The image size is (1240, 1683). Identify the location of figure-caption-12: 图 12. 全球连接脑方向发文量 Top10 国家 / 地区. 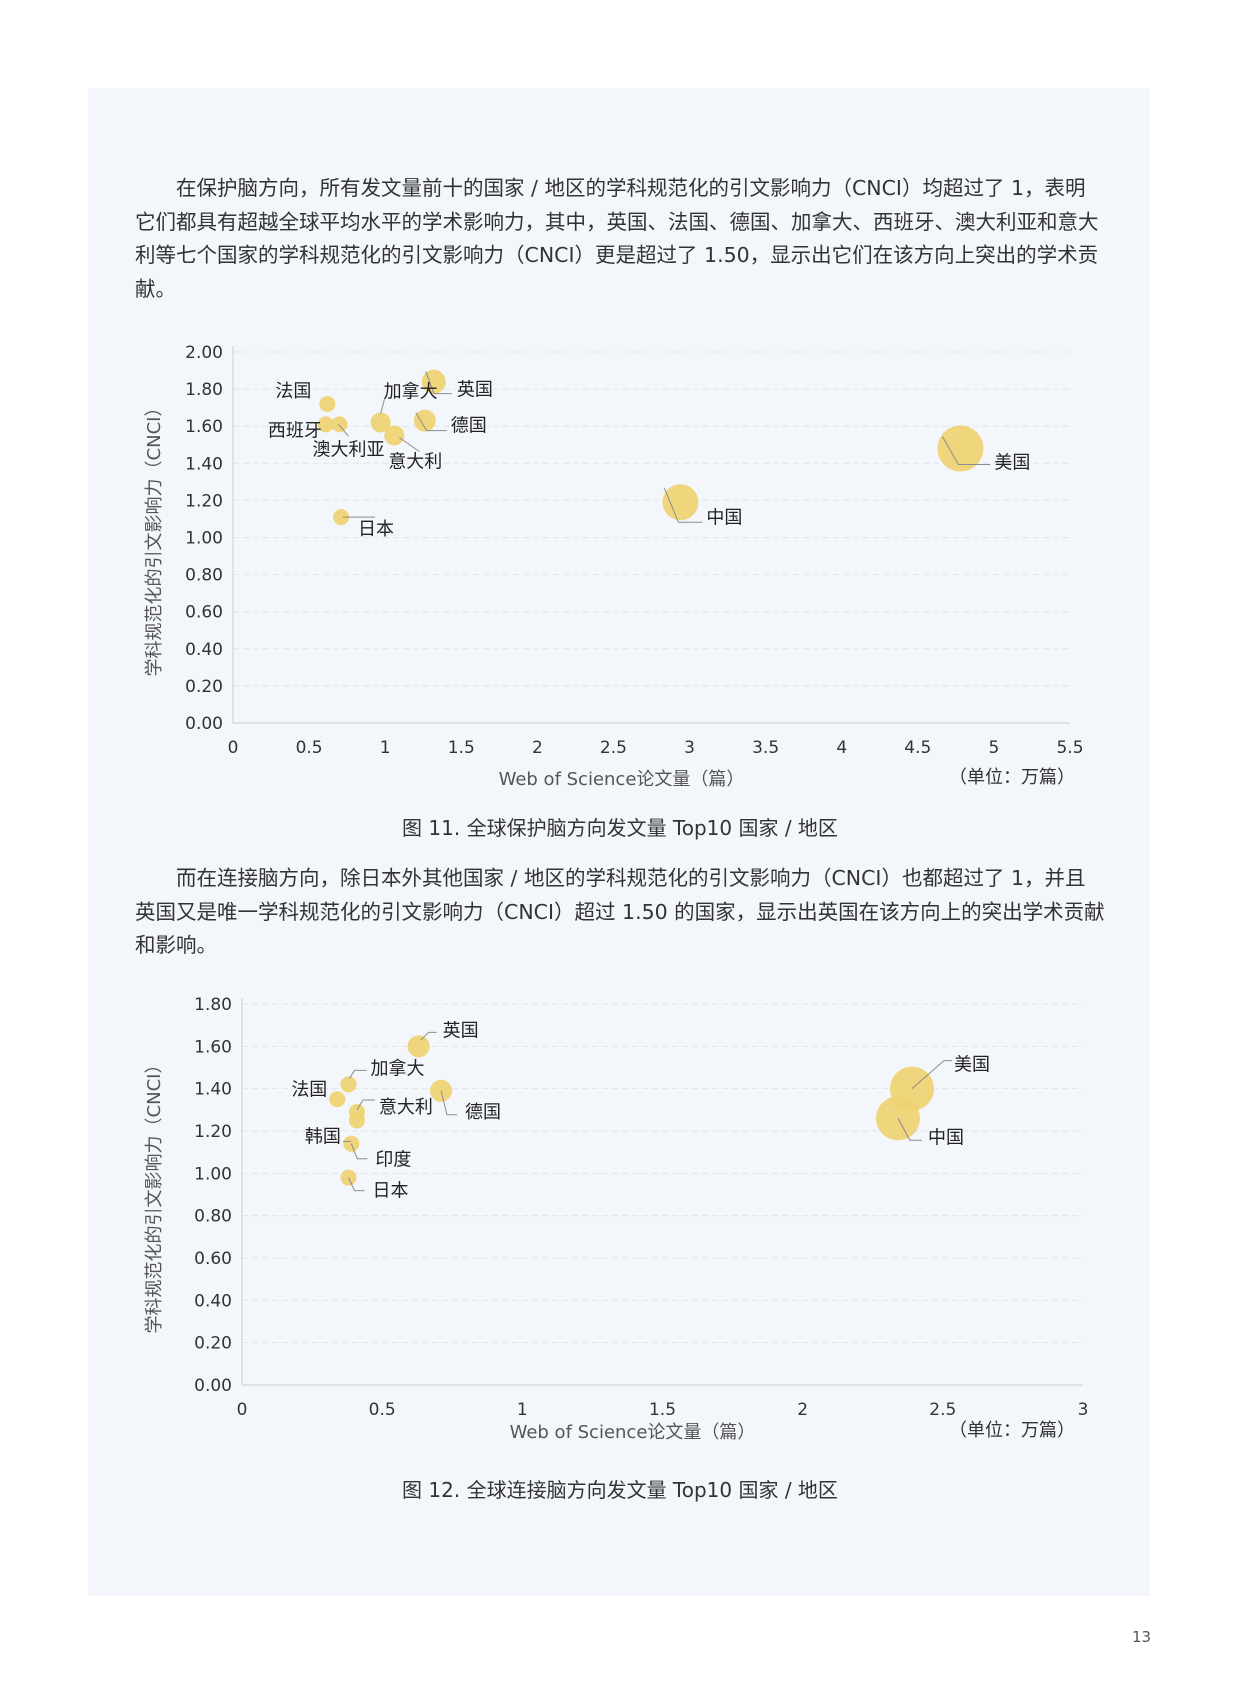
(620, 1490).